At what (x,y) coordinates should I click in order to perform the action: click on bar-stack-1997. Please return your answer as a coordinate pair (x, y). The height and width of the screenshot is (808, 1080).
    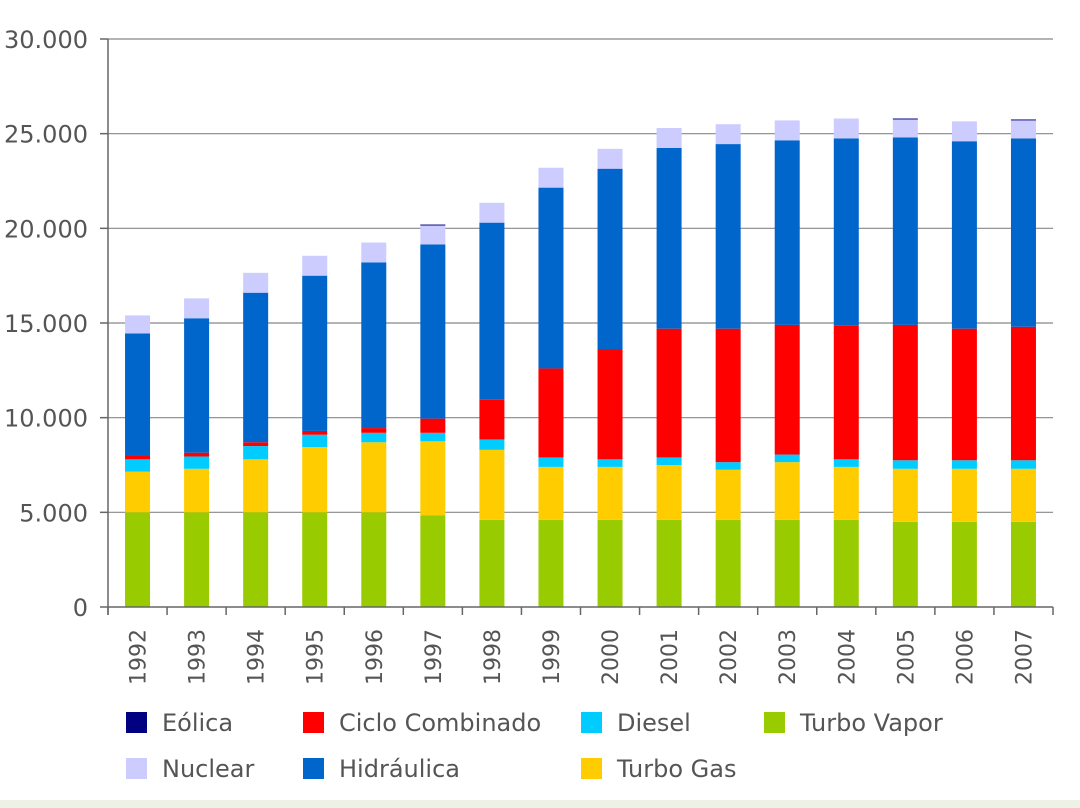
    Looking at the image, I should click on (433, 415).